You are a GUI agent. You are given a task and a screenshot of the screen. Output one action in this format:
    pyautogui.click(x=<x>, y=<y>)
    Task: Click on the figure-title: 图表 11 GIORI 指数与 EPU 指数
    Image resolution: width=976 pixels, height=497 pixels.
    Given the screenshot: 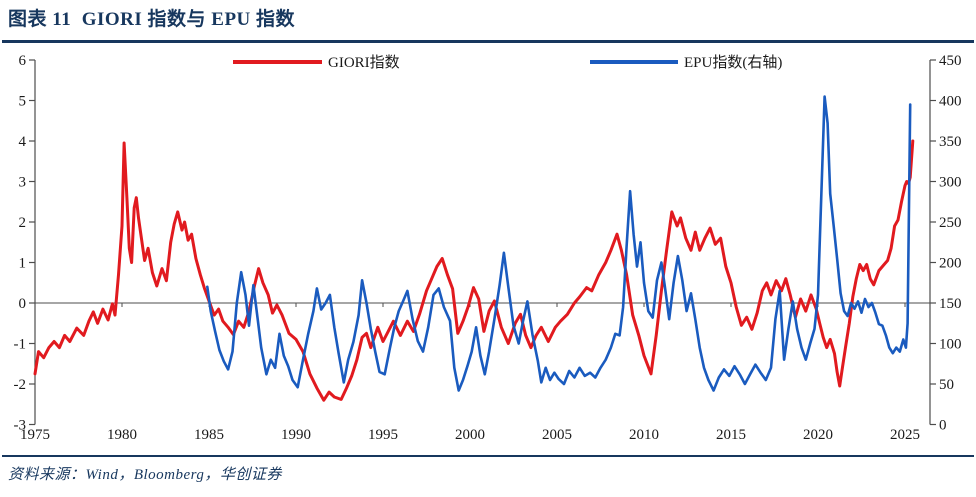 What is the action you would take?
    pyautogui.click(x=152, y=19)
    